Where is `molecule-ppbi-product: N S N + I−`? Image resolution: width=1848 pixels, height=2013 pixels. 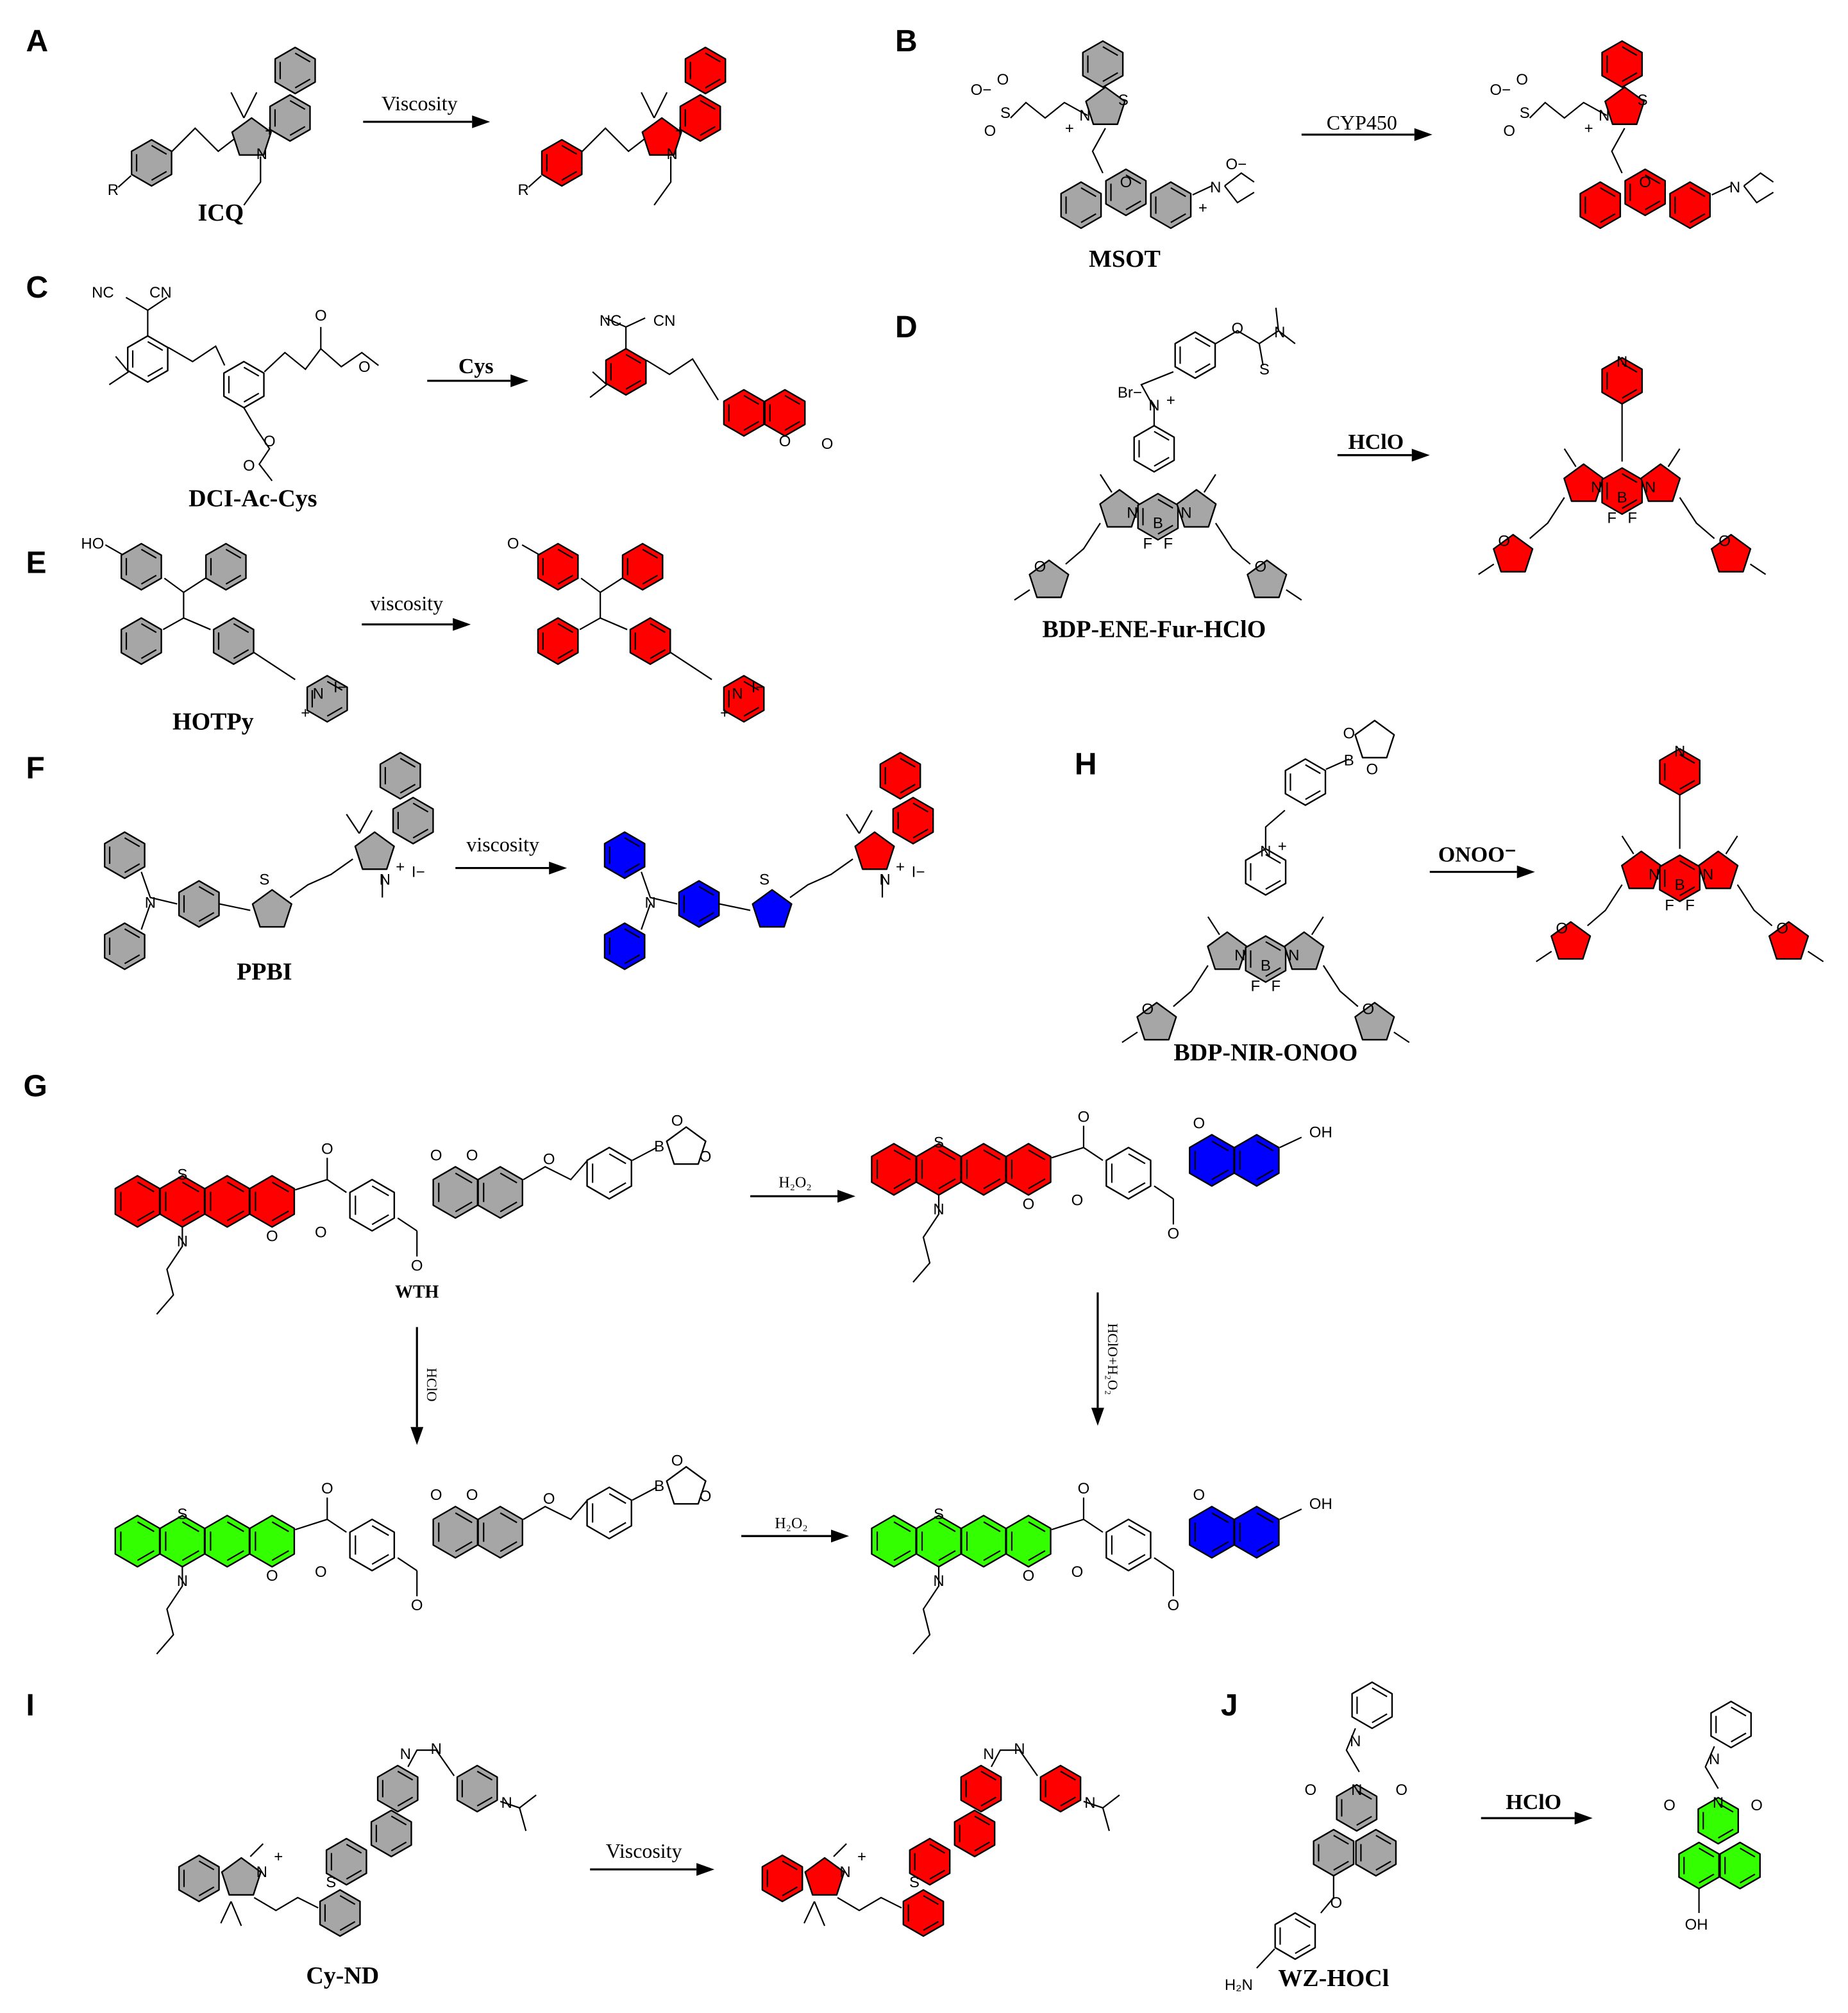 molecule-ppbi-product: N S N + I− is located at coordinates (768, 861).